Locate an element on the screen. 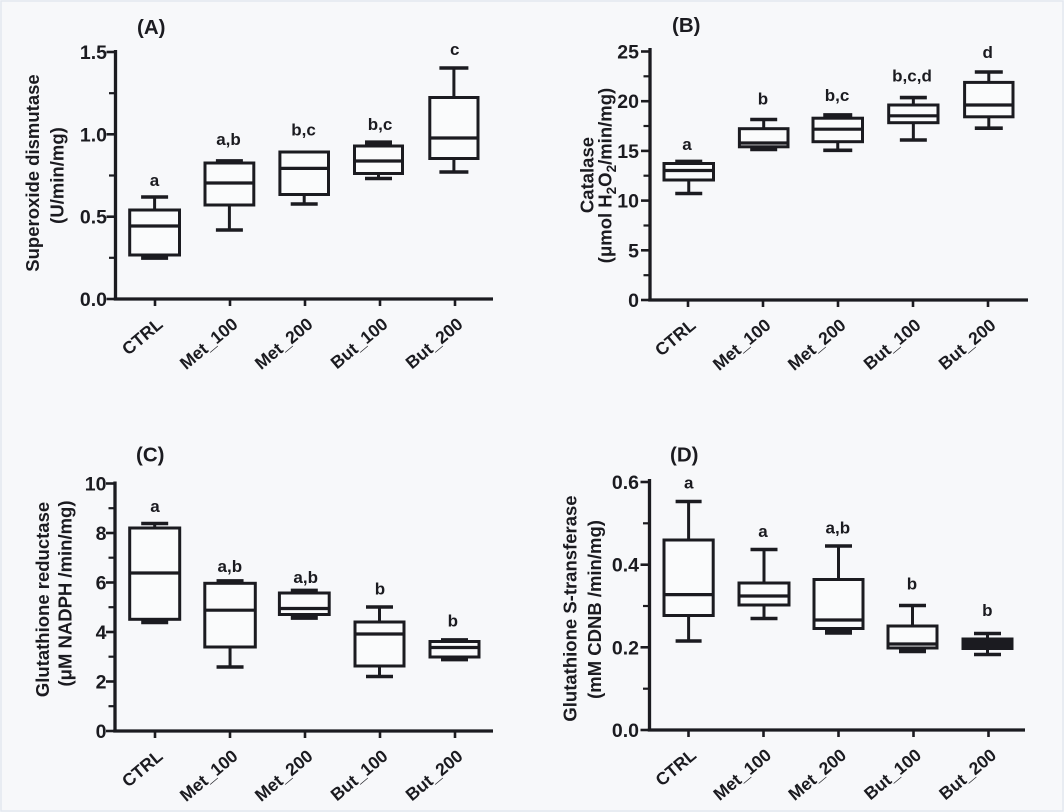 This screenshot has width=1064, height=812. svg-text: Glutathione S-transferase is located at coordinates (570, 608).